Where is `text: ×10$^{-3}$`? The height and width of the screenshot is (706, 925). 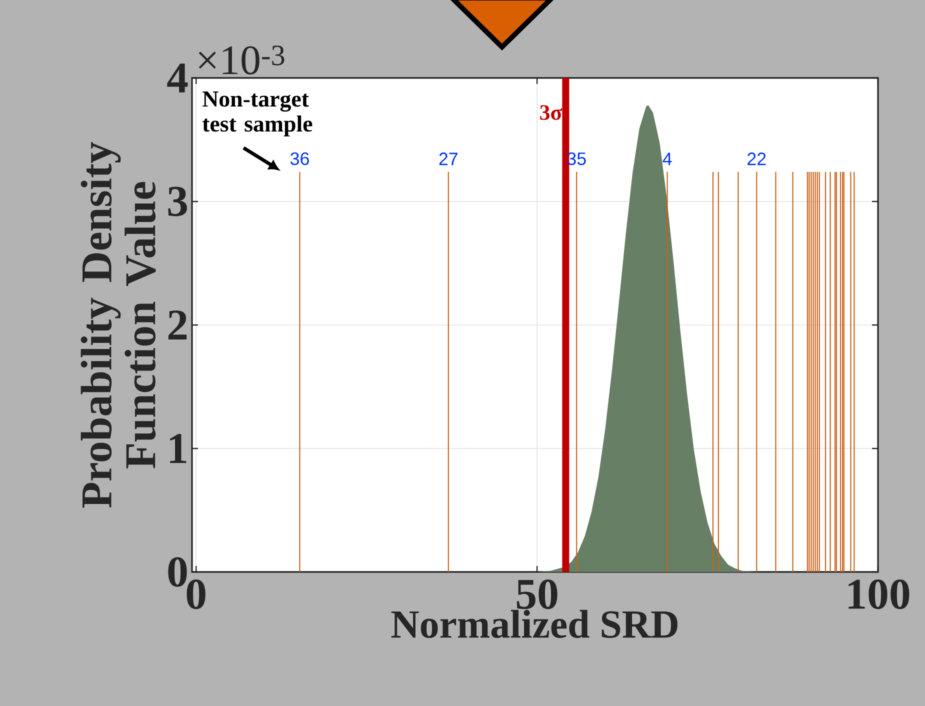 text: ×10$^{-3}$ is located at coordinates (241, 60).